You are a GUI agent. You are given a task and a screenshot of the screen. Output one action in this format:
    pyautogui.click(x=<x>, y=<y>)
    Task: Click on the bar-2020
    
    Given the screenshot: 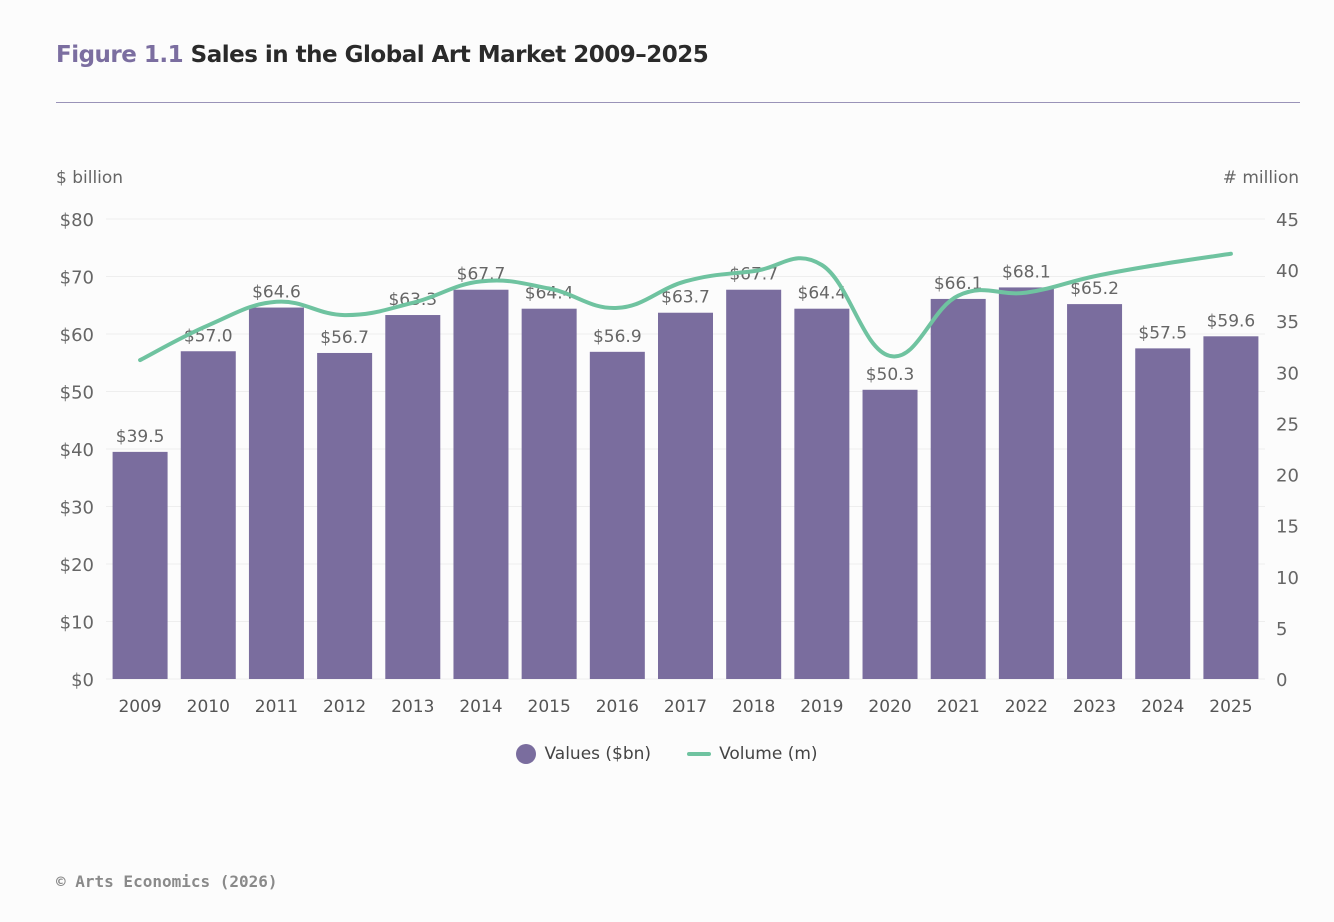 What is the action you would take?
    pyautogui.click(x=890, y=534)
    